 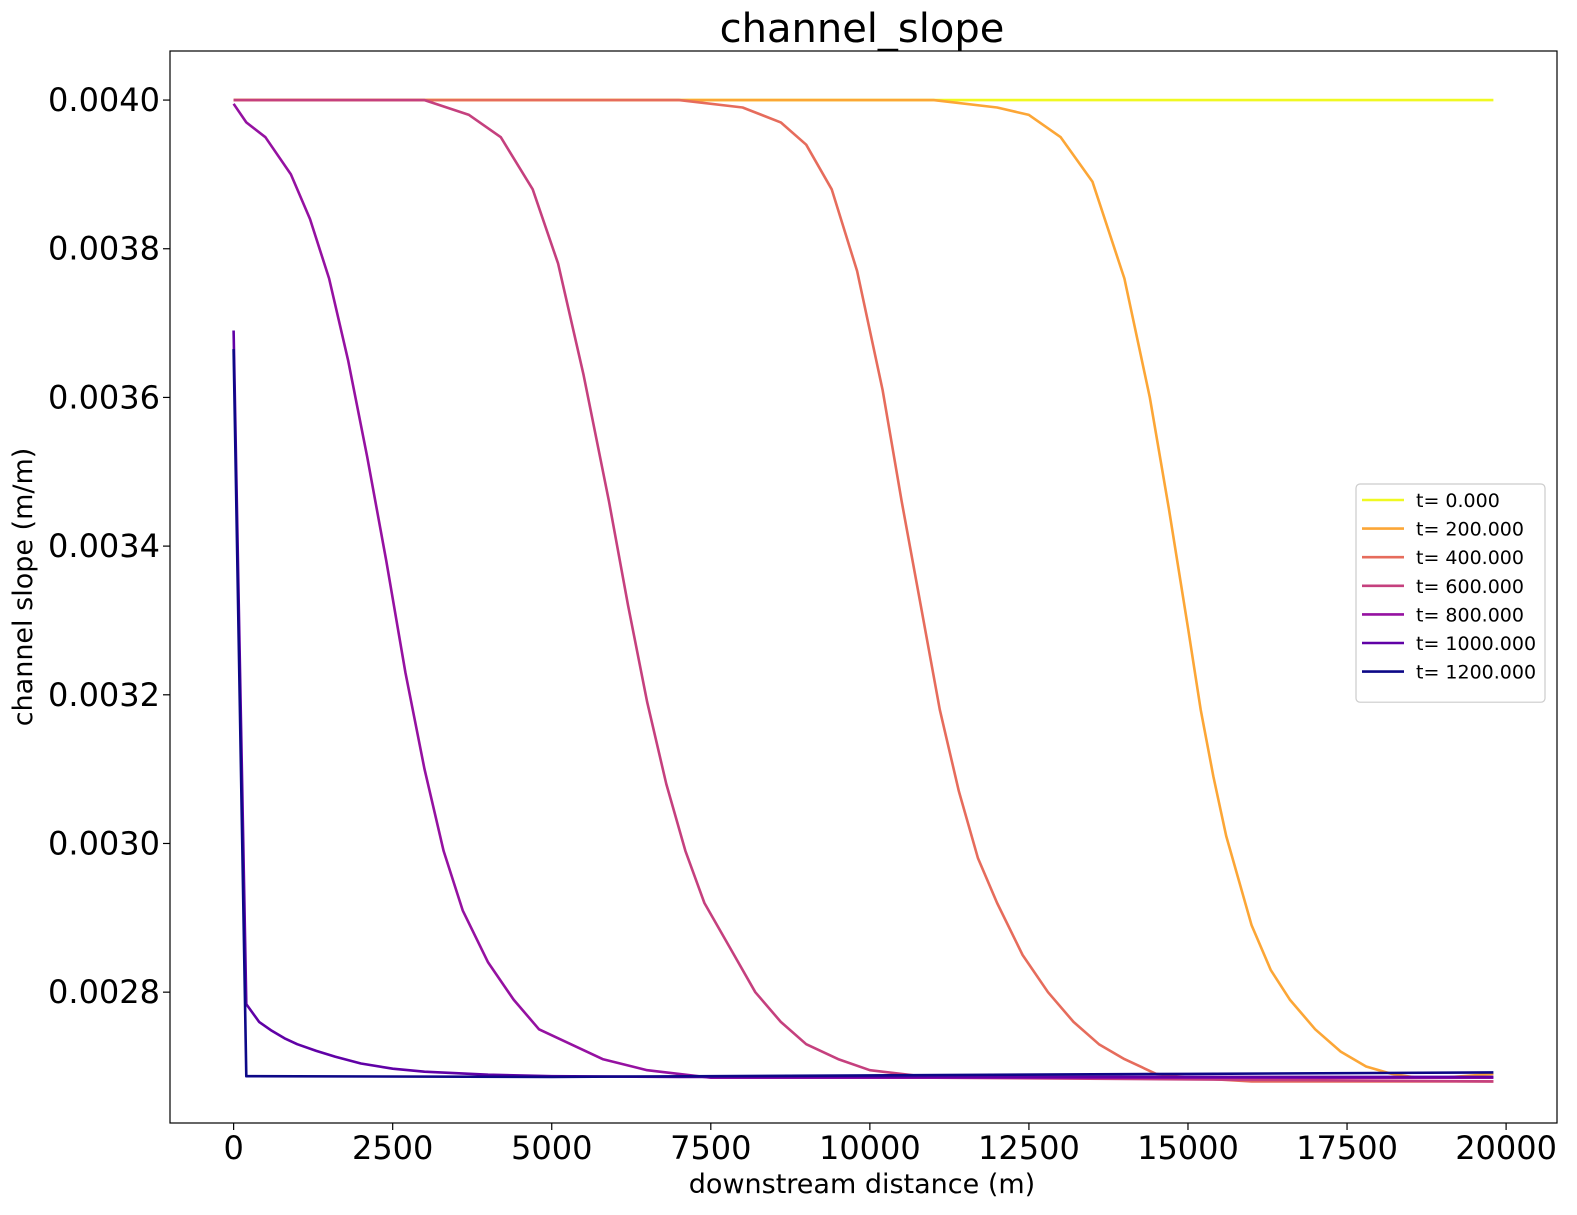 What do you see at coordinates (104, 397) in the screenshot?
I see `y-tick-label: 0.0036` at bounding box center [104, 397].